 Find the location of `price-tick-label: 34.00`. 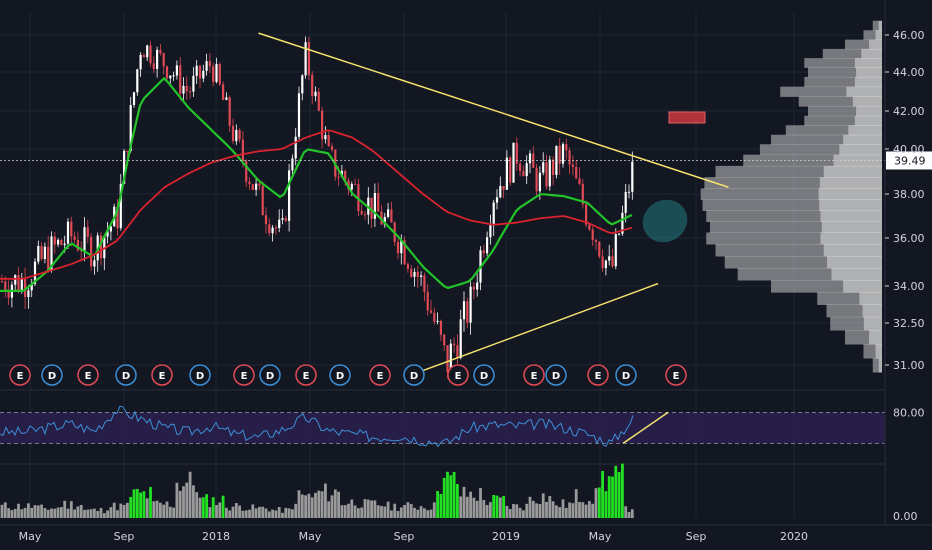

price-tick-label: 34.00 is located at coordinates (909, 286).